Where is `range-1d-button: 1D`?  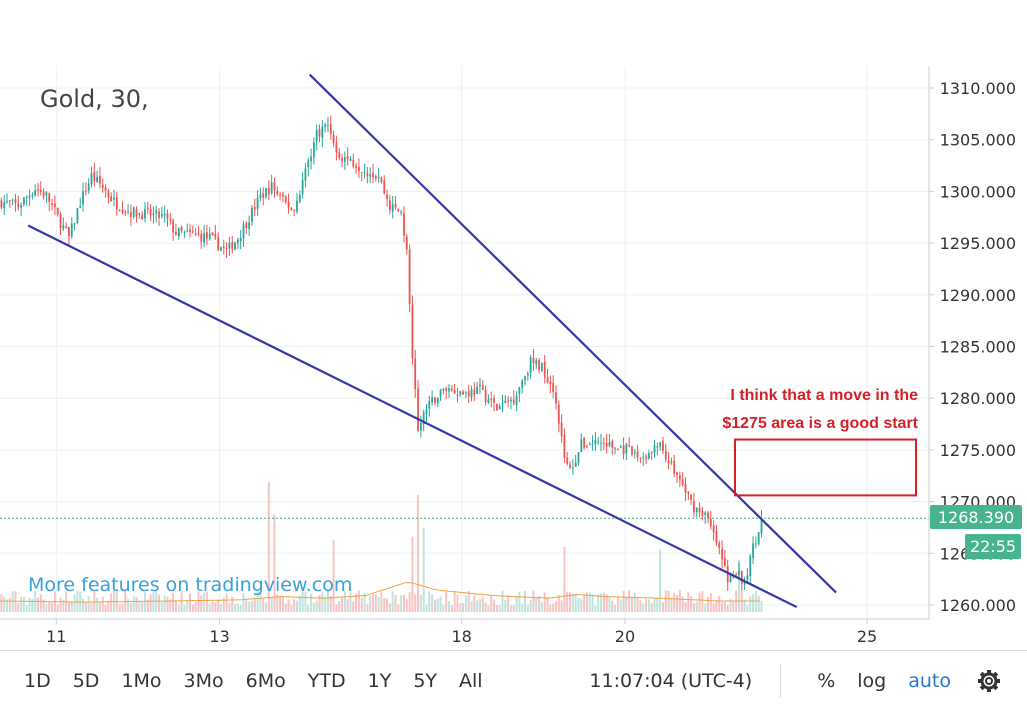 range-1d-button: 1D is located at coordinates (37, 681).